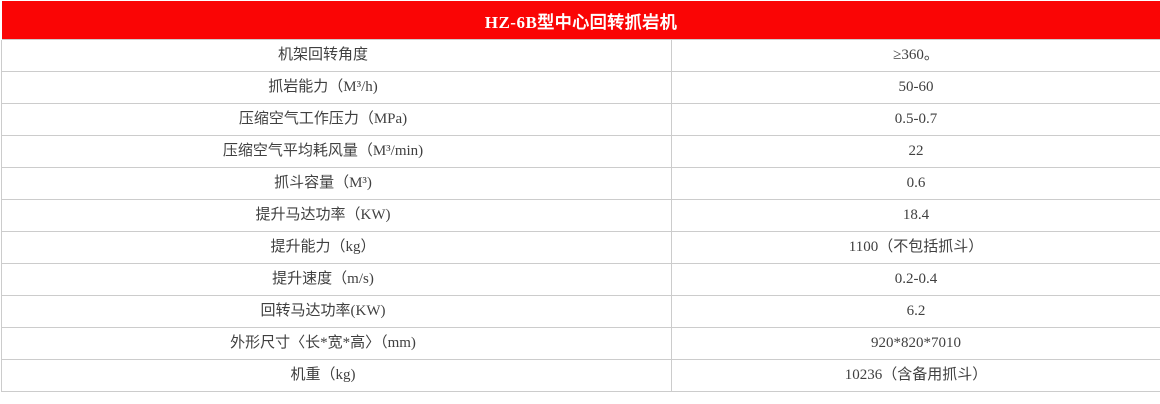 The image size is (1160, 404). I want to click on spec-row: 机架回转角度 ≥360。, so click(580, 55).